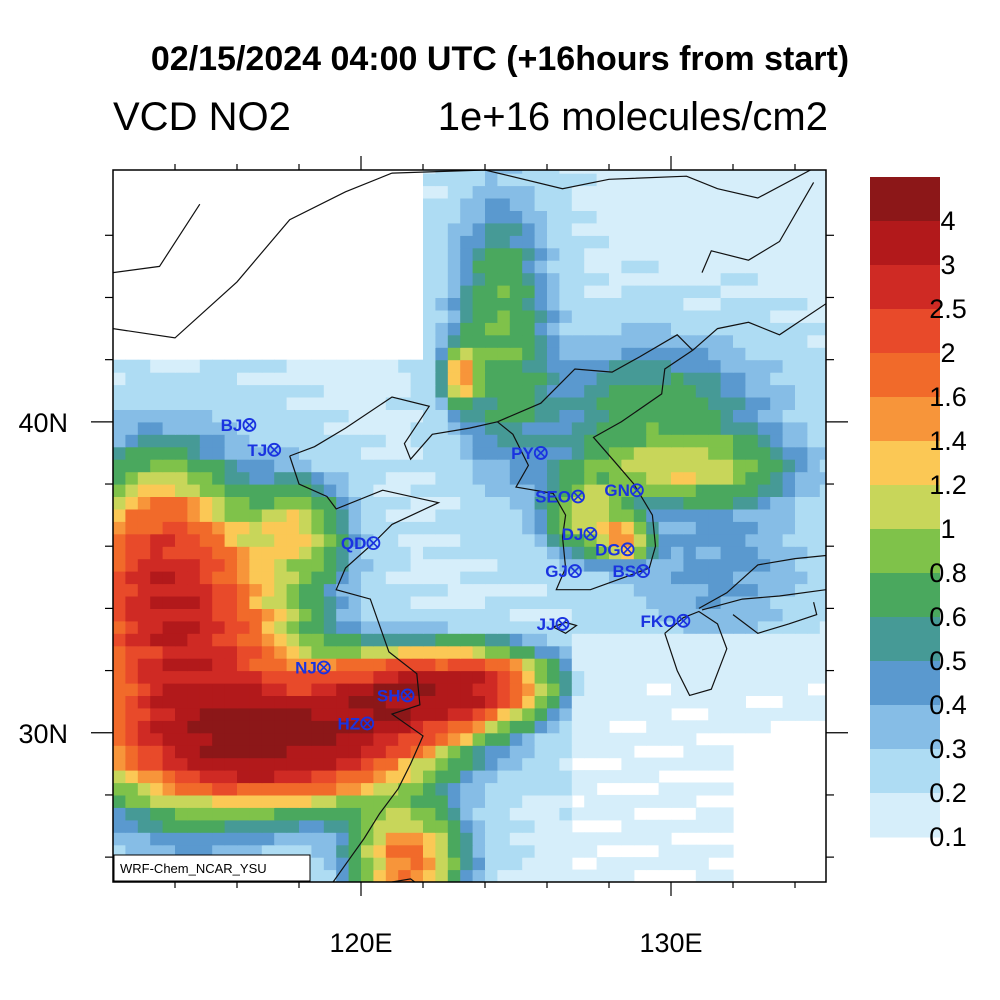  I want to click on colorbar-swatch, so click(905, 551).